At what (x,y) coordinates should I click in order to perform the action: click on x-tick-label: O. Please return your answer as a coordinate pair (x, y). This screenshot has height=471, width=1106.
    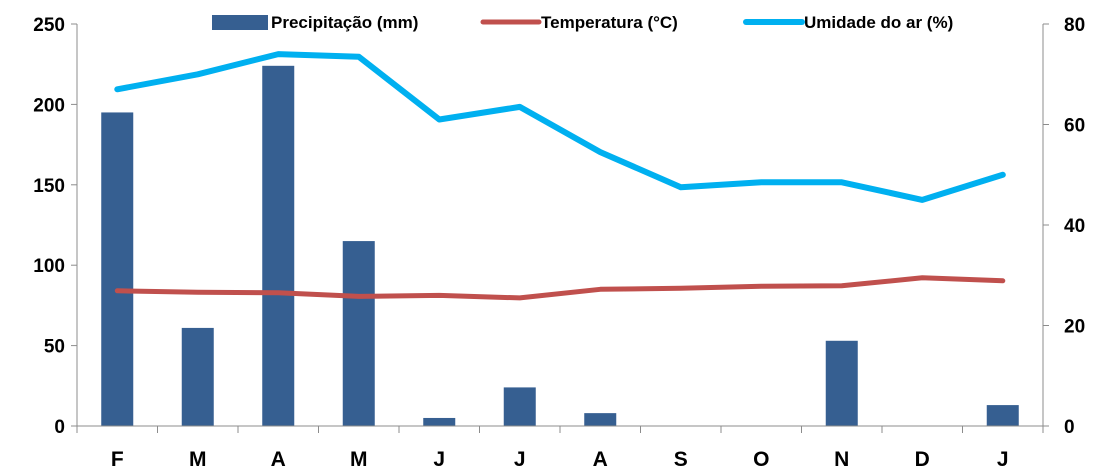
    Looking at the image, I should click on (761, 459).